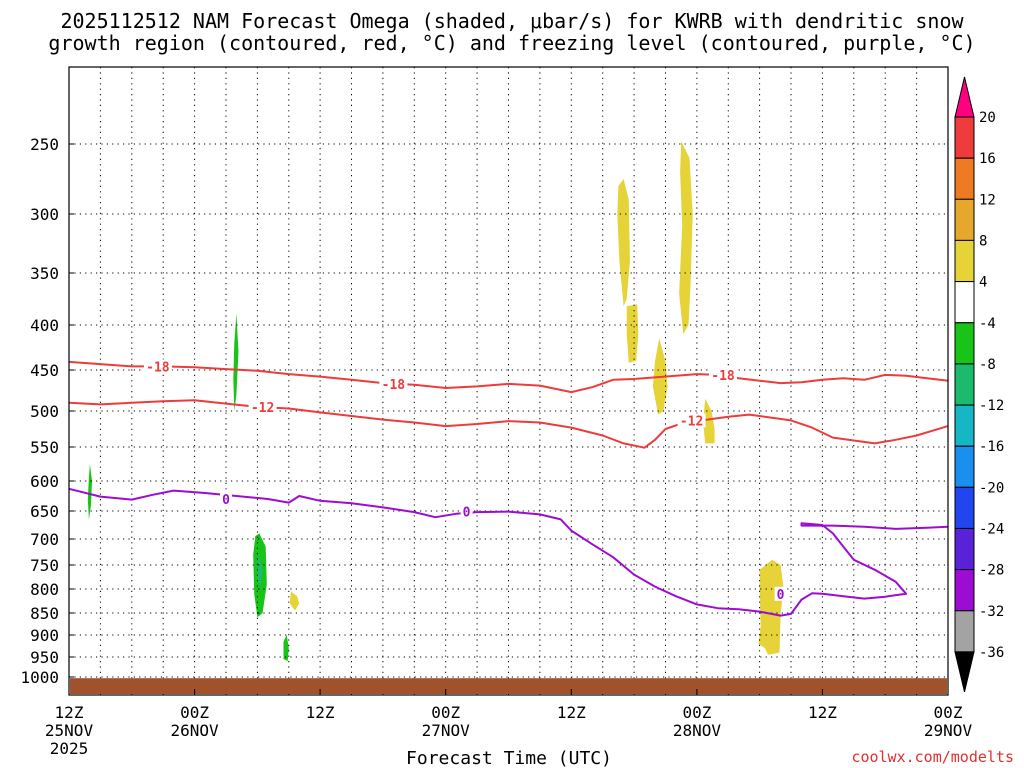 Image resolution: width=1024 pixels, height=768 pixels. Describe the element at coordinates (822, 712) in the screenshot. I see `x-tick-label-72h-line1: 12Z` at that location.